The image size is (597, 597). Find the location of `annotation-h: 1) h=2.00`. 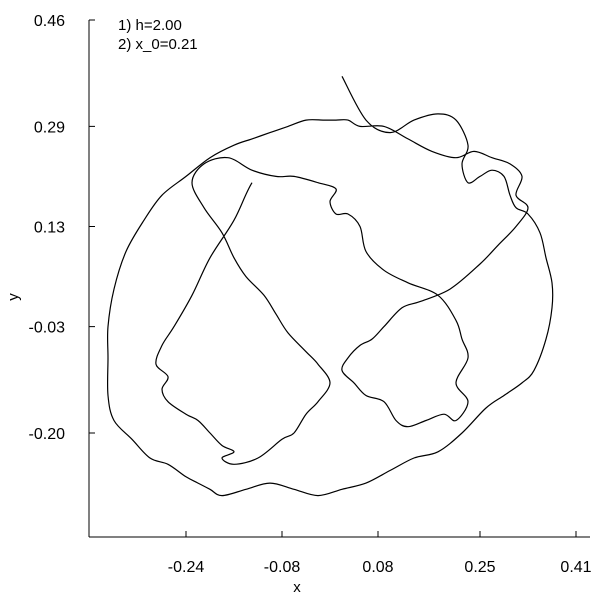

annotation-h: 1) h=2.00 is located at coordinates (150, 25).